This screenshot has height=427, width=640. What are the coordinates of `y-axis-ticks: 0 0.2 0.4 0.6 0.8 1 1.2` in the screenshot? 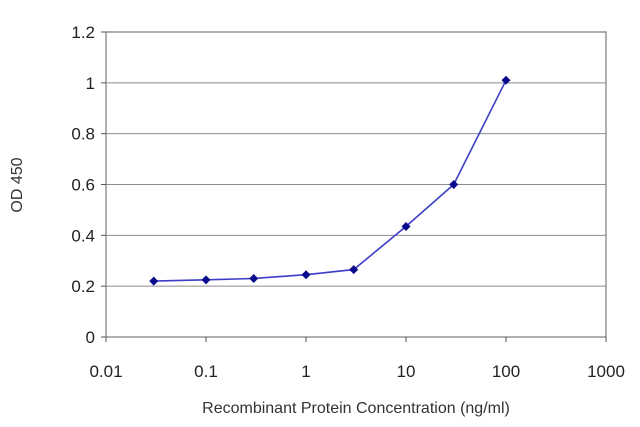 It's located at (88, 185).